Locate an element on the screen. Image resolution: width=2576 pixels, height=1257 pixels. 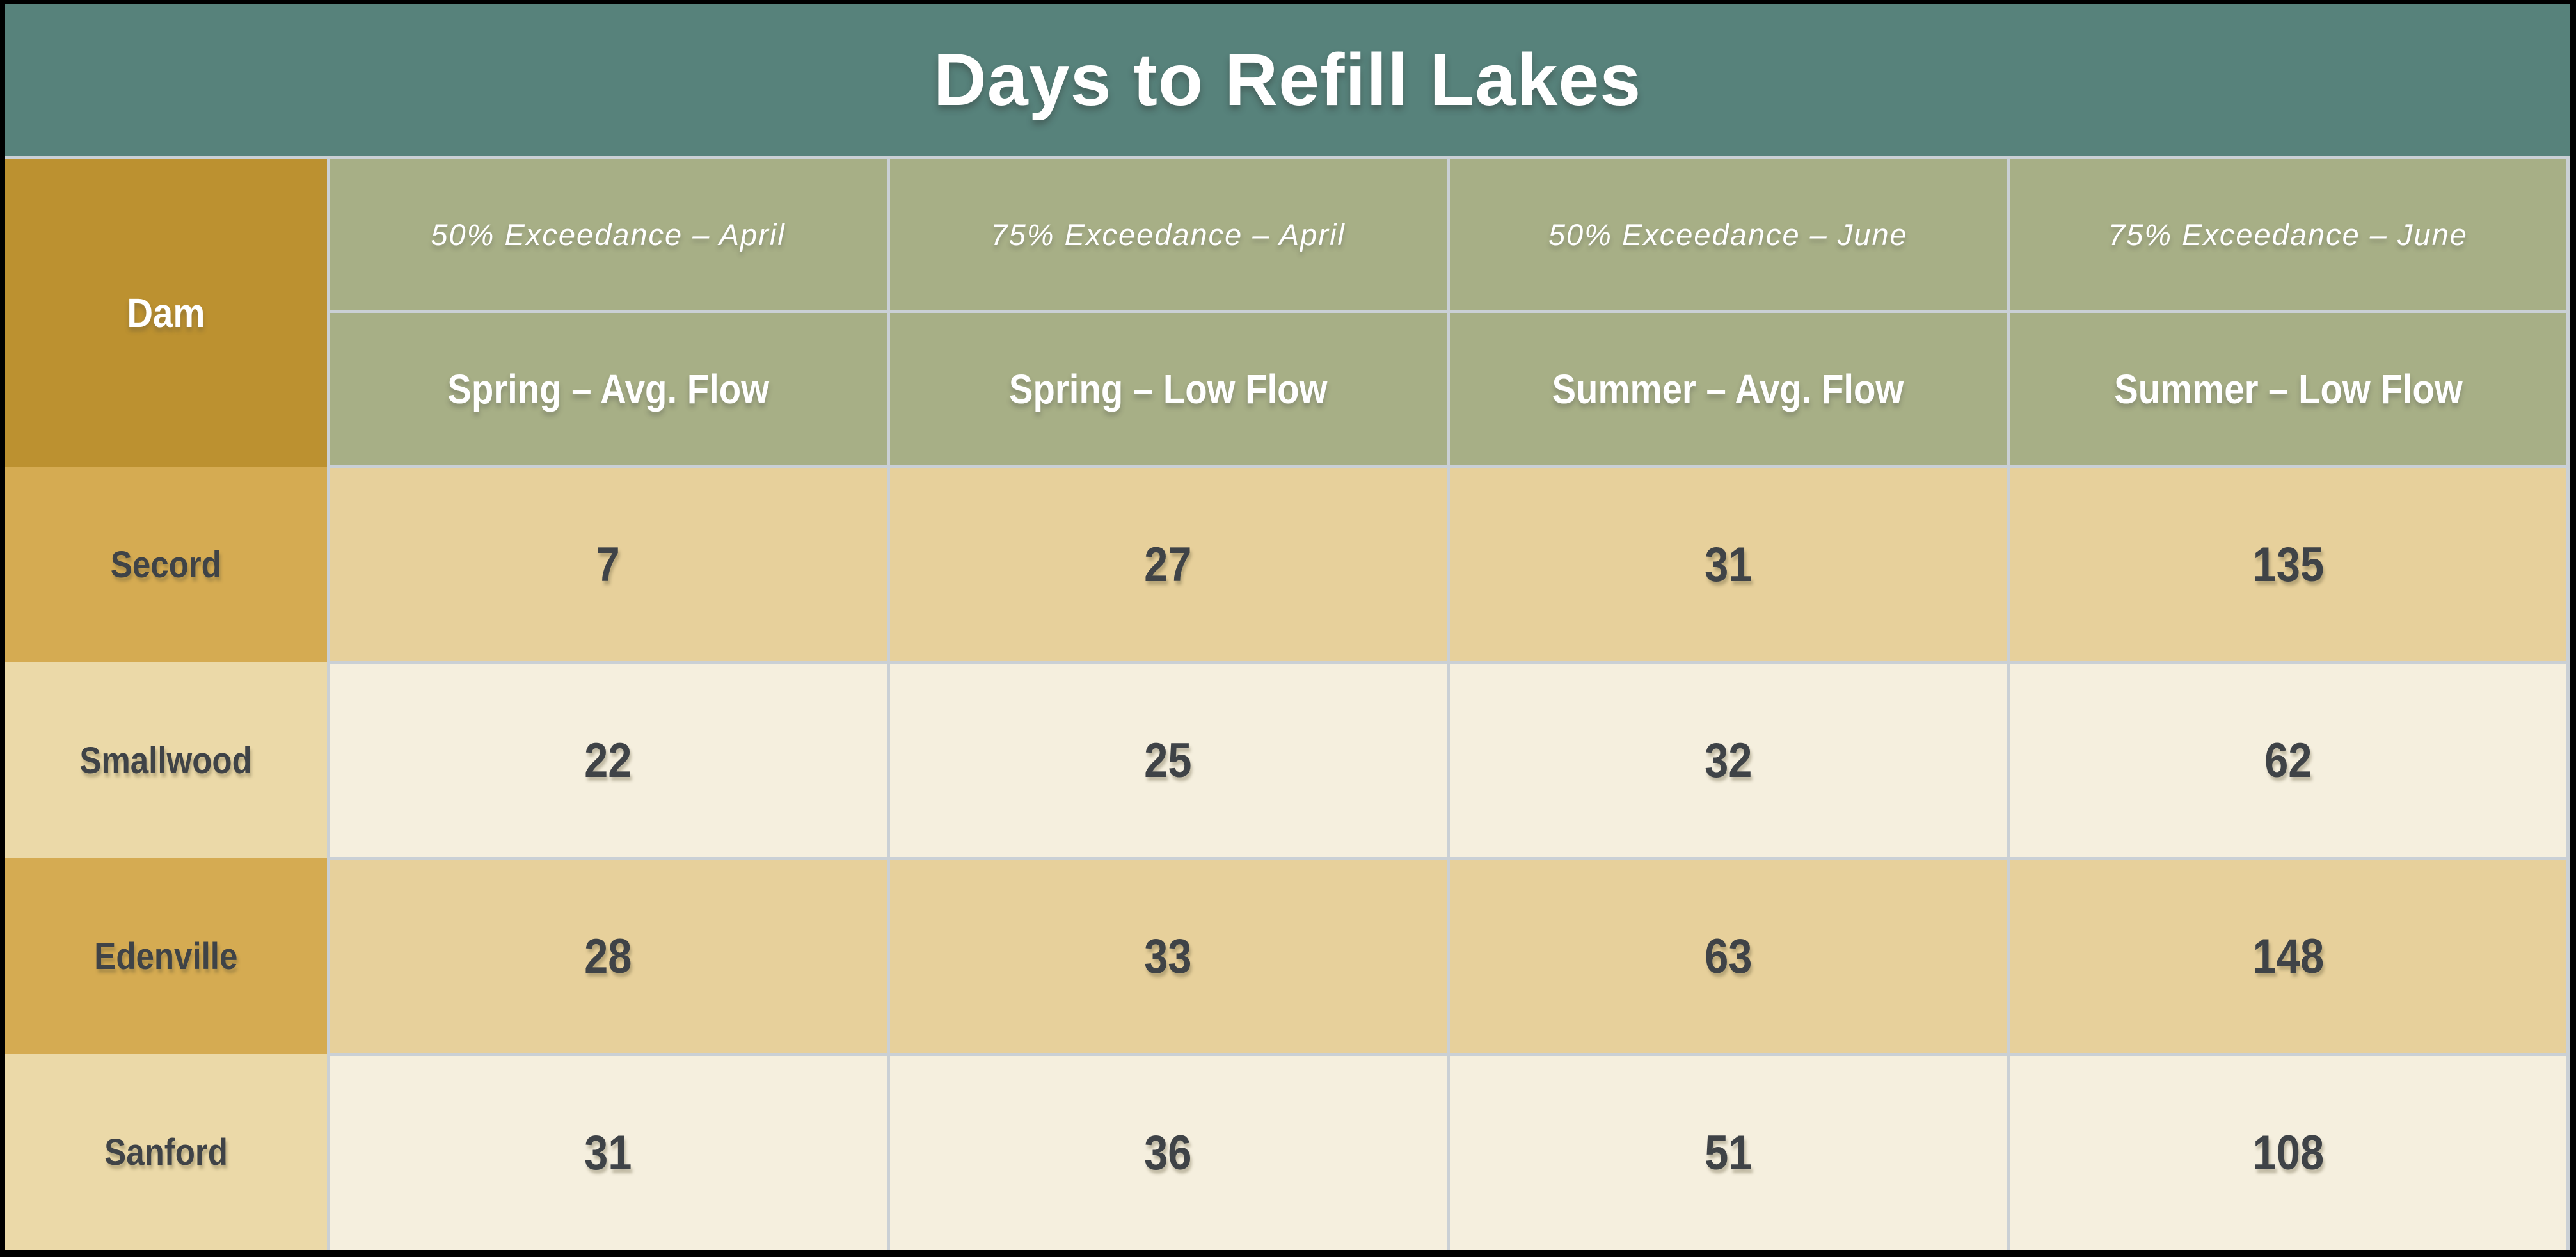
season-header-spring-low-label: Spring – Low Flow is located at coordinates (1168, 389).